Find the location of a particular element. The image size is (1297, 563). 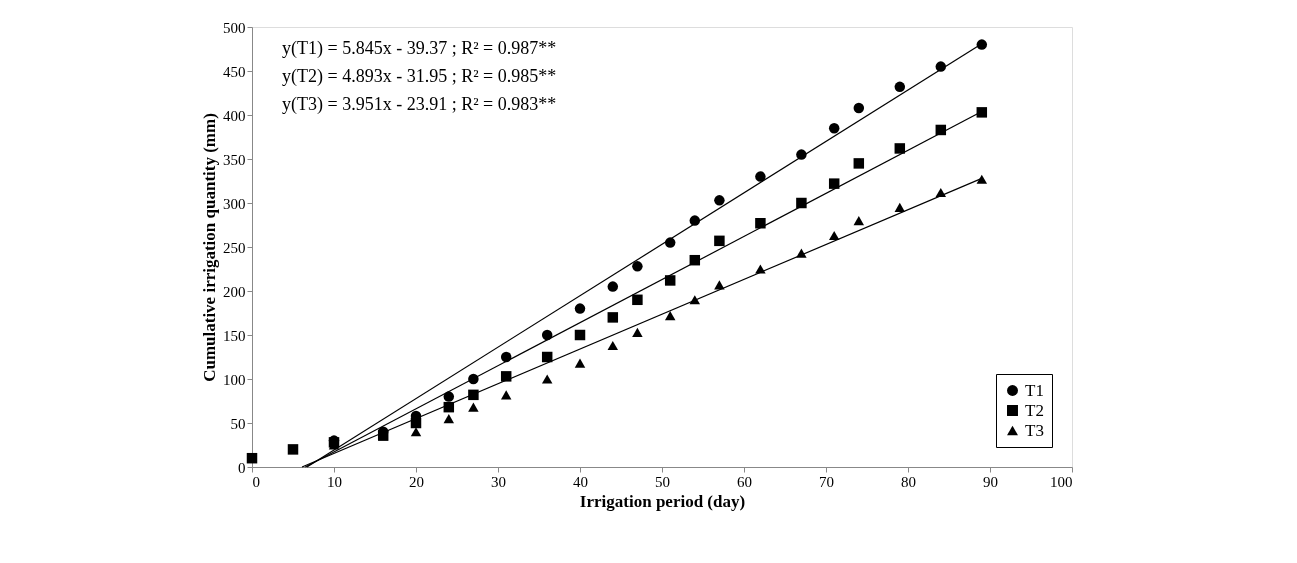

x-tick-label: 40 is located at coordinates (580, 481).